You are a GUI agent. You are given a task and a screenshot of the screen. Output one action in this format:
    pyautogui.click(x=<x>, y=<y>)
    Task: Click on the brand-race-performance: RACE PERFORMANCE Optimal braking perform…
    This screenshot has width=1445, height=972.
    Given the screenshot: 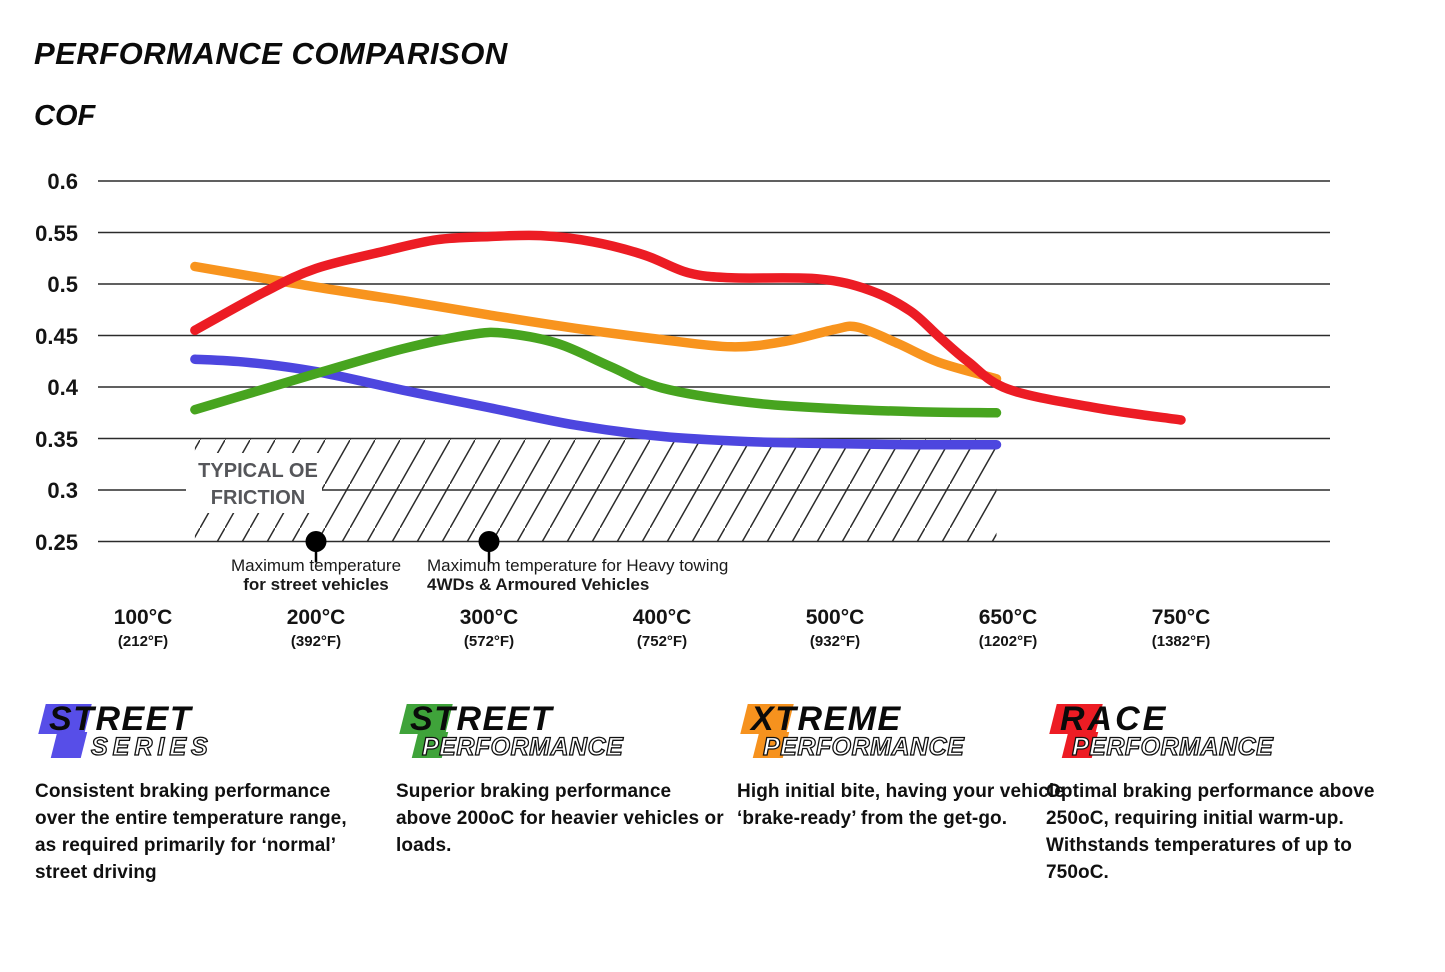 What is the action you would take?
    pyautogui.click(x=1211, y=792)
    